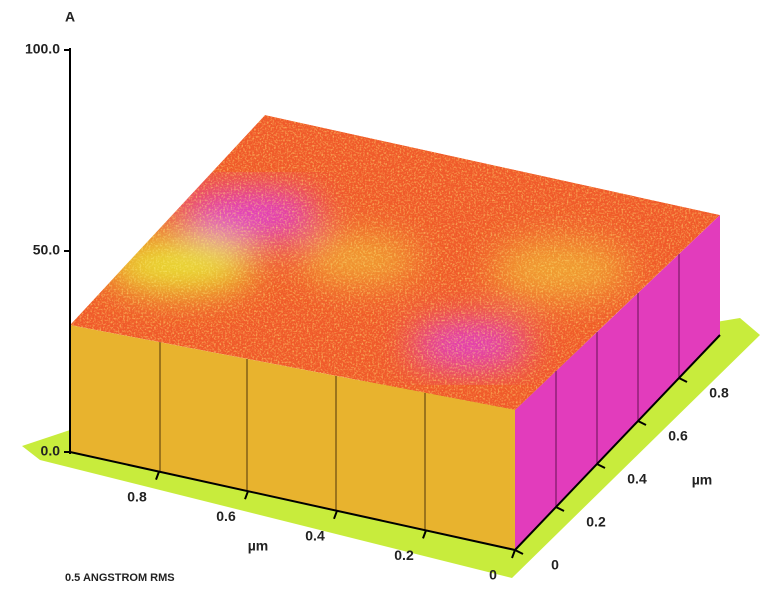 This screenshot has width=762, height=590. Describe the element at coordinates (493, 575) in the screenshot. I see `x-tick-label: 0` at that location.